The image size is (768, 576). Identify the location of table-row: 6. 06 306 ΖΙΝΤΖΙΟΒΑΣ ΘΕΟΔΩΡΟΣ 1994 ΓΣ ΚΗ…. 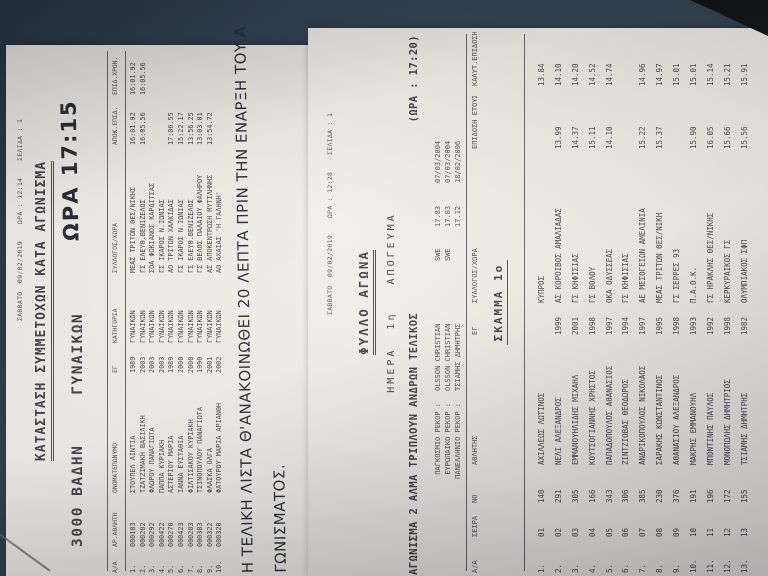
(626, 302).